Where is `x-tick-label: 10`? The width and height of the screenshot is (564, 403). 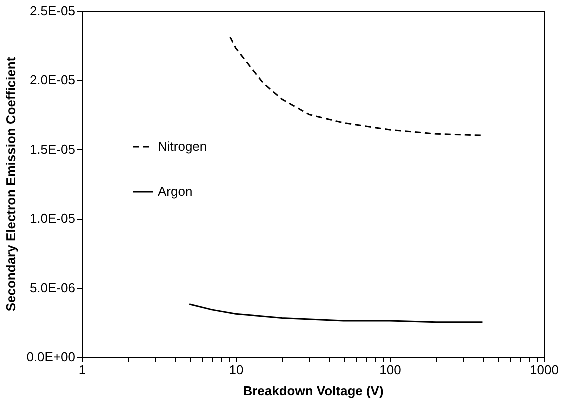
x-tick-label: 10 is located at coordinates (236, 370).